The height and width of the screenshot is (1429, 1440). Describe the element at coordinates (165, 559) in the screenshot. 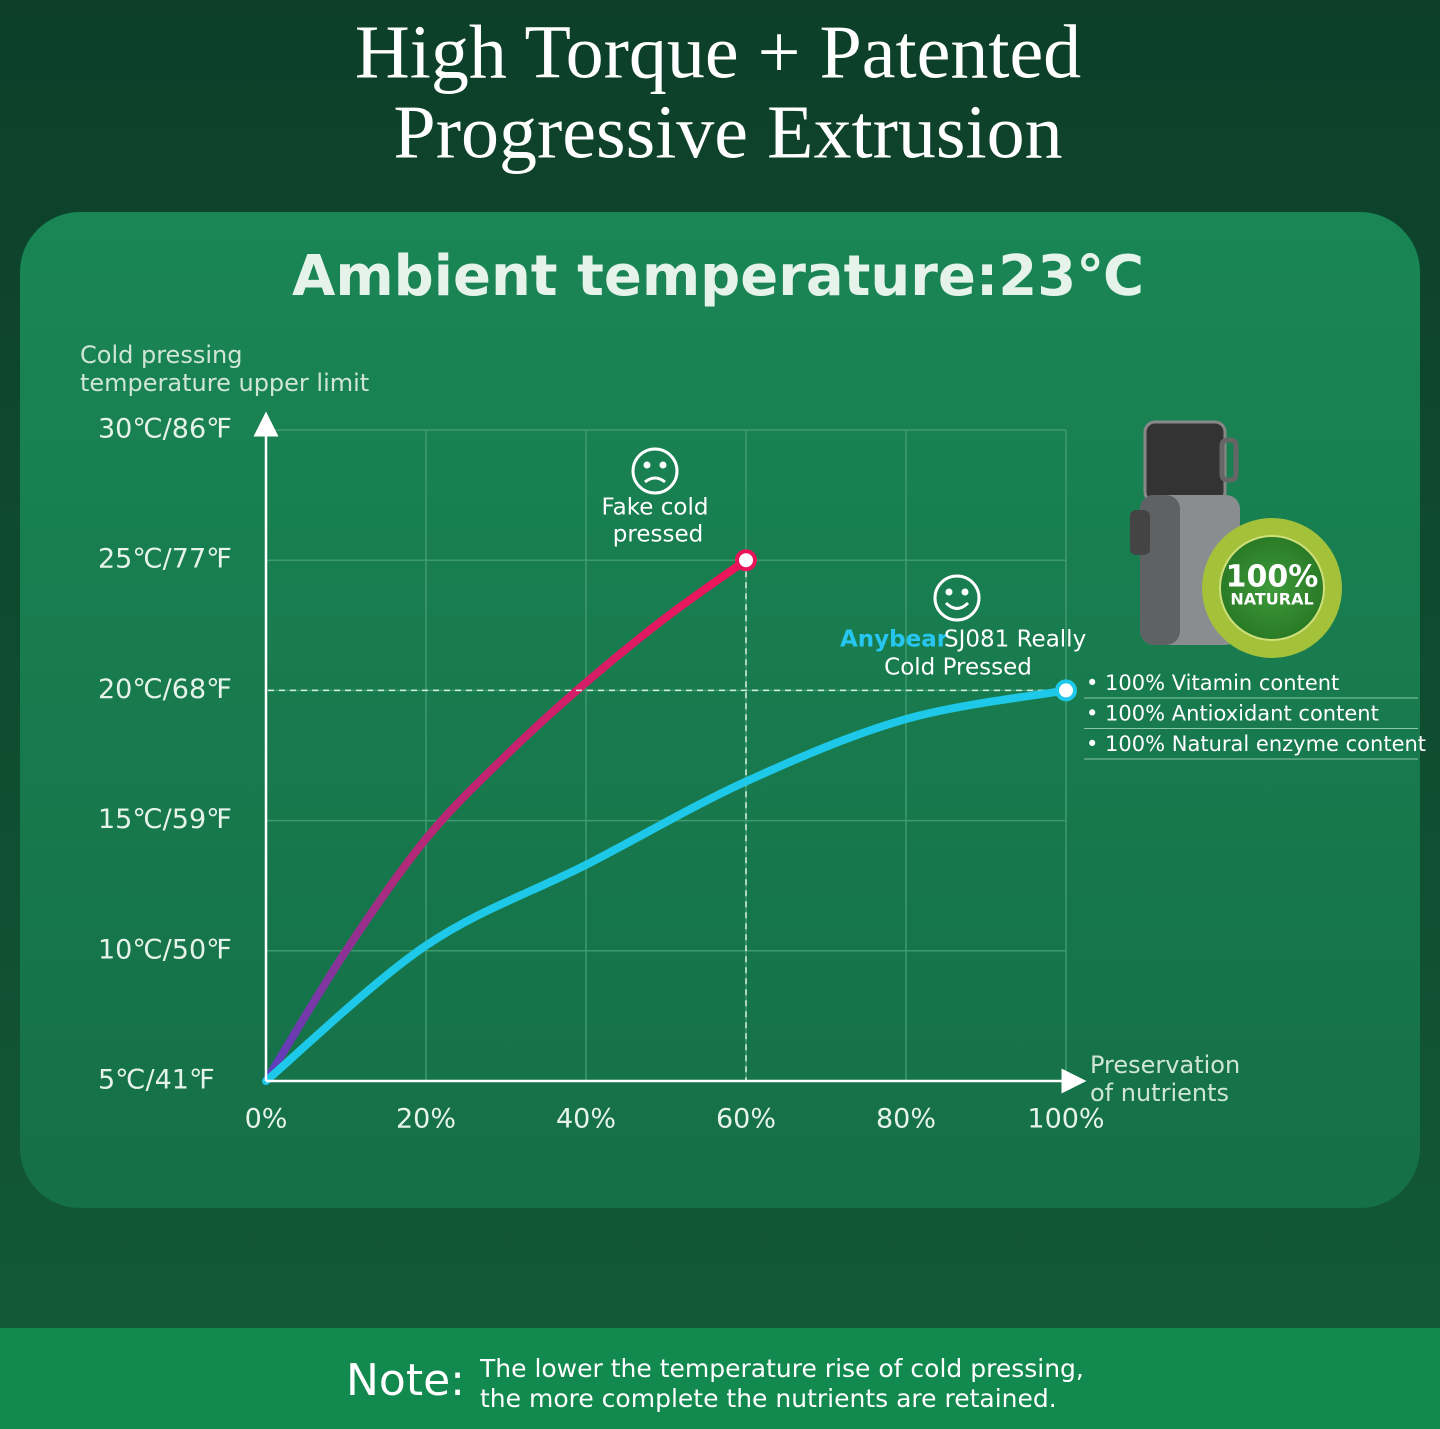

I see `y-tick-label: 25℃/77℉` at that location.